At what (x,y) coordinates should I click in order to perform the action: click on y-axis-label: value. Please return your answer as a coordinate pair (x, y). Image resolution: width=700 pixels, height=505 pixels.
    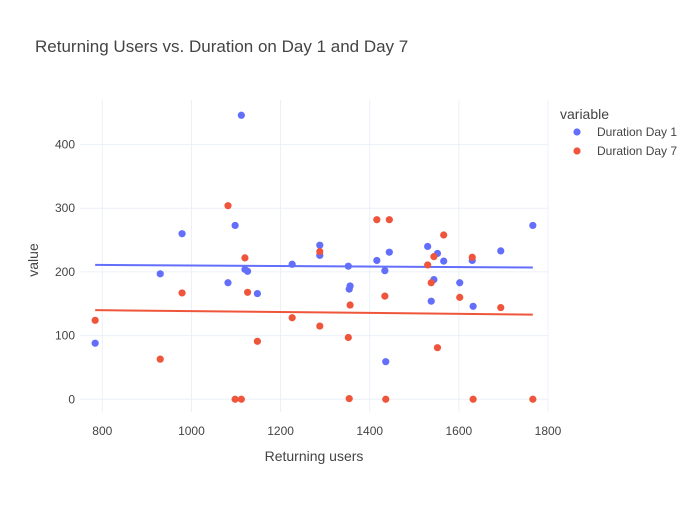
    Looking at the image, I should click on (33, 260).